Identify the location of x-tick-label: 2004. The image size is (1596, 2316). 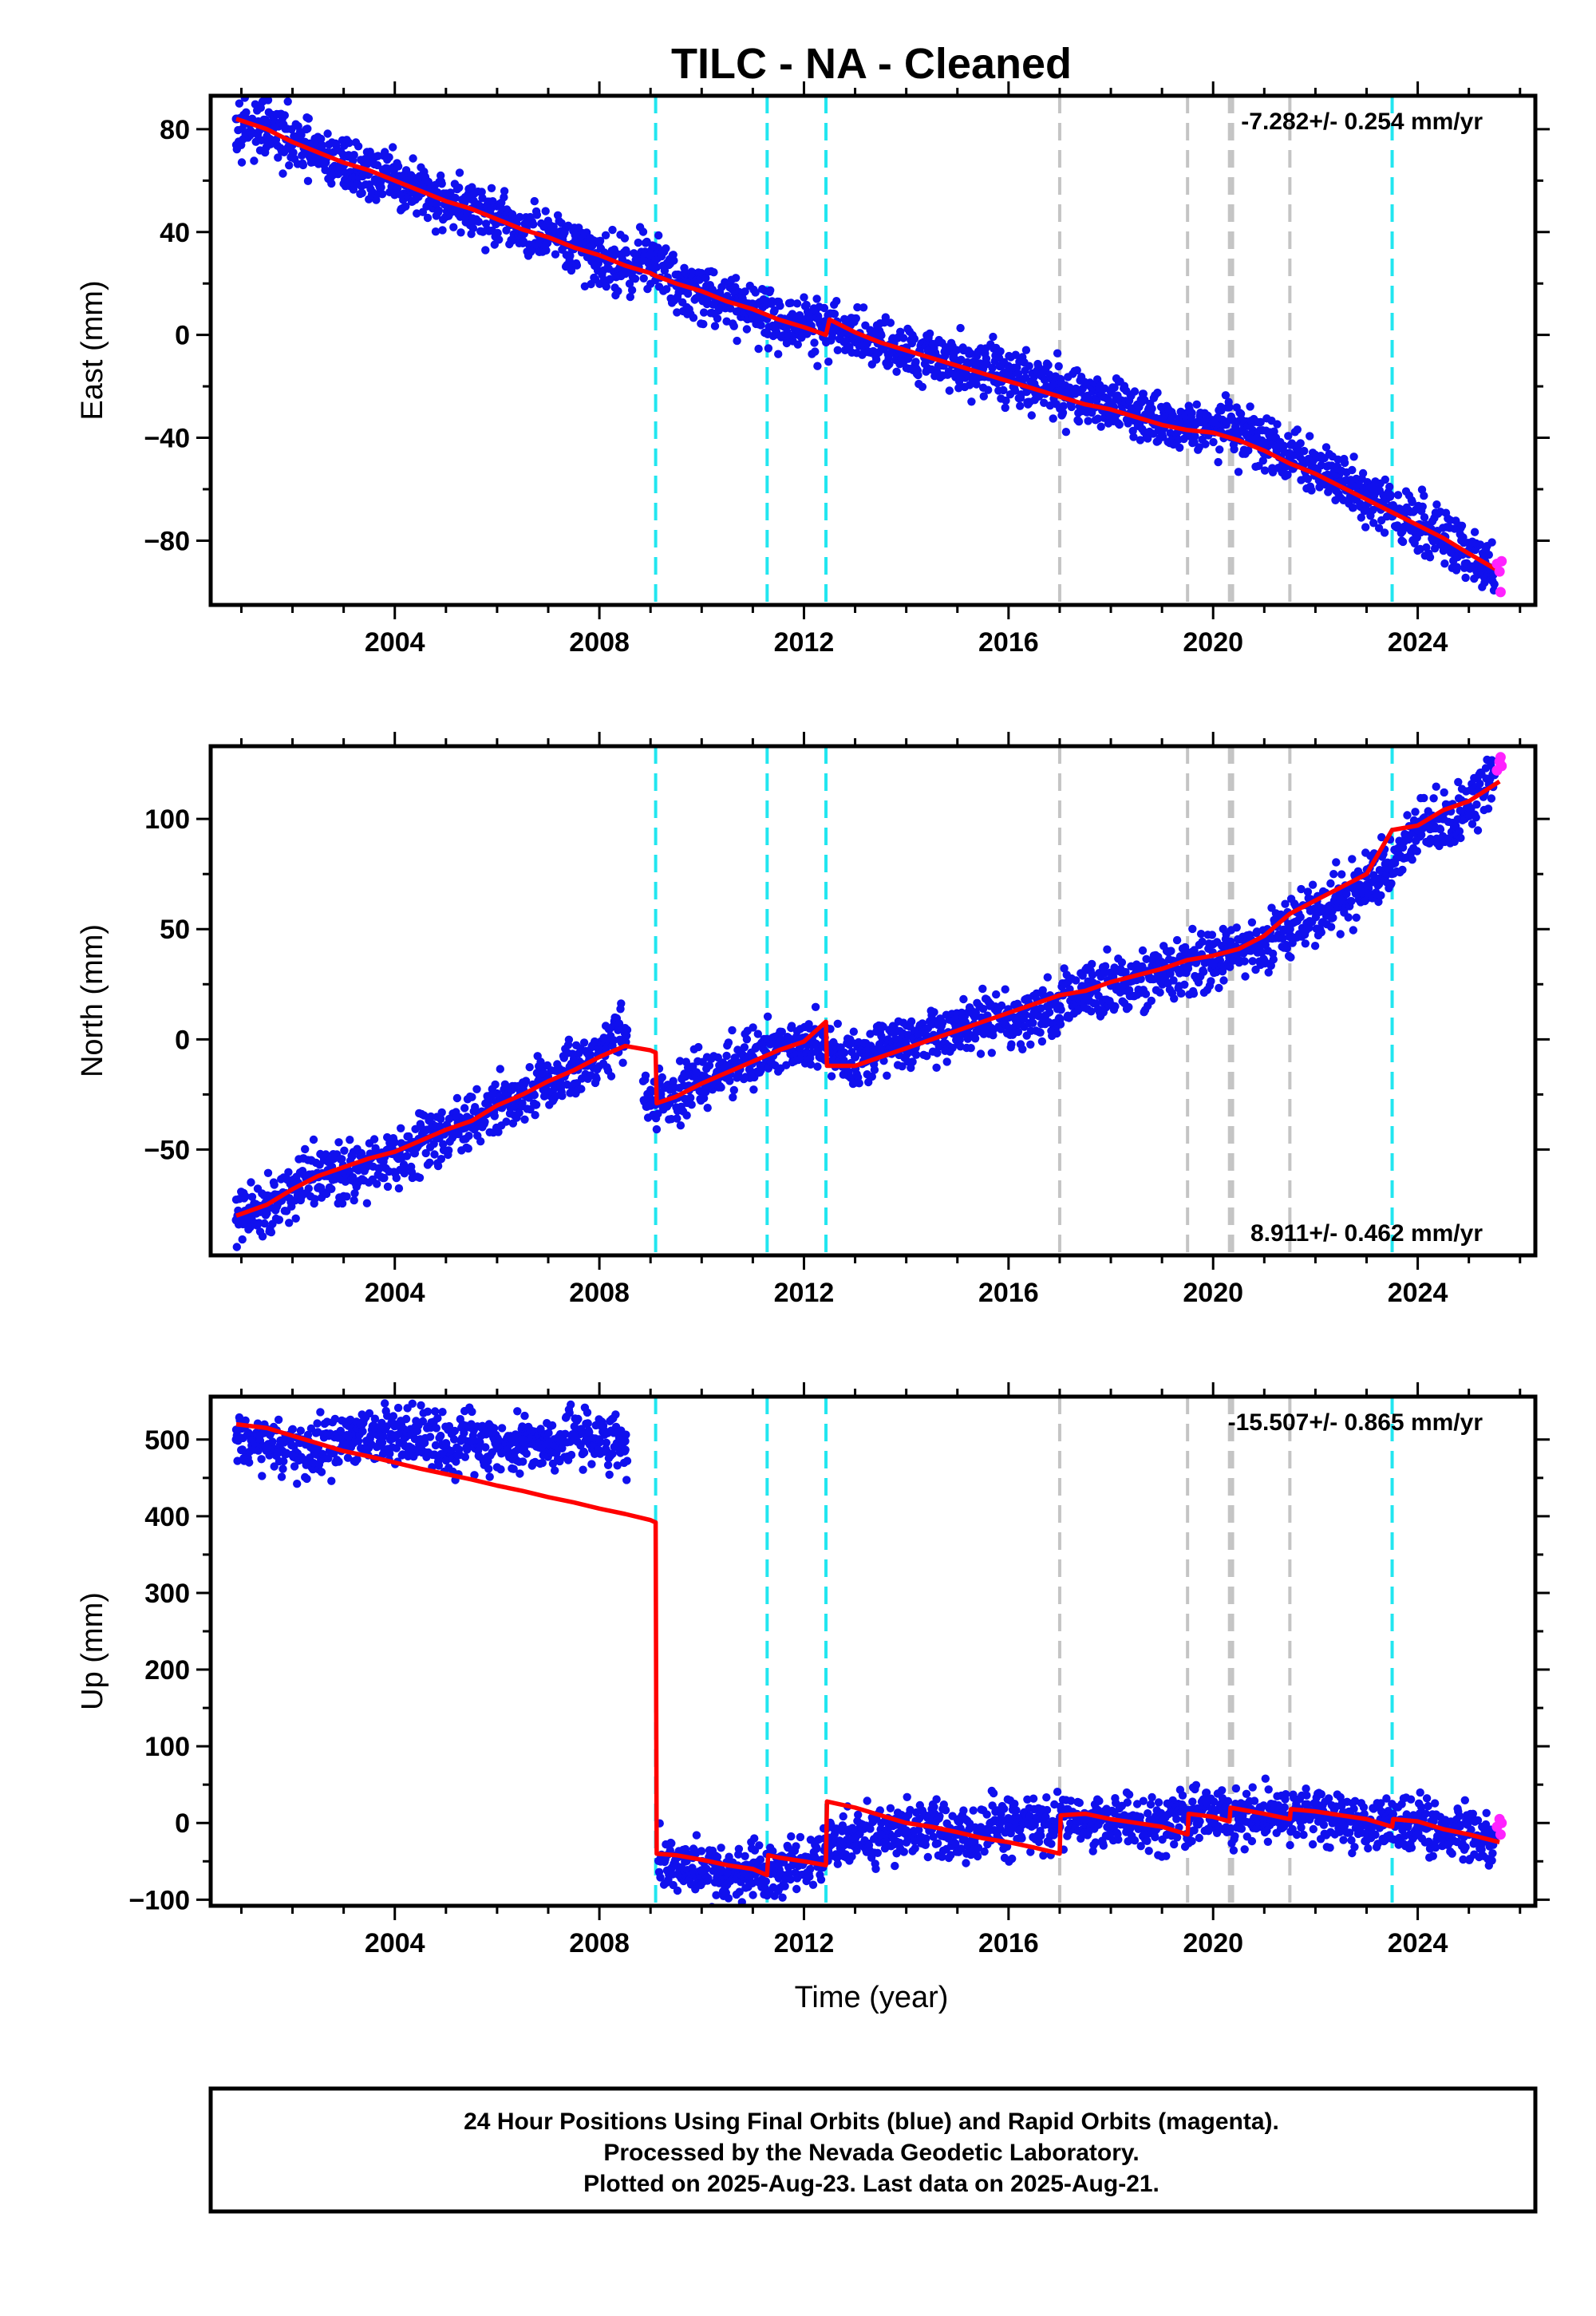
(395, 642).